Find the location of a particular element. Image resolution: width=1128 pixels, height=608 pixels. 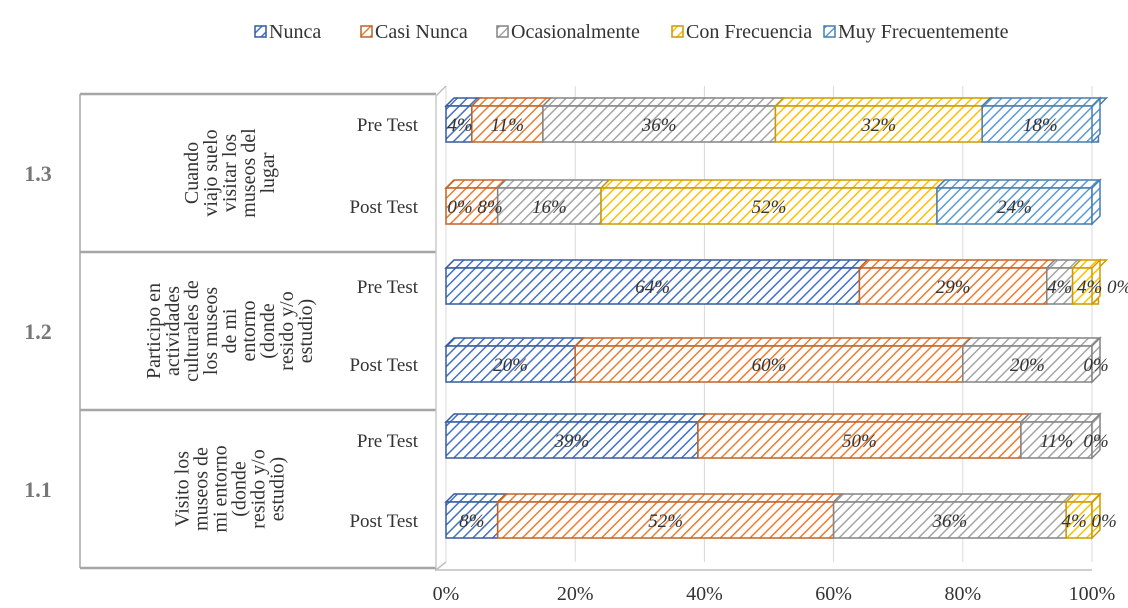

group-label-line: (donde is located at coordinates (240, 489).